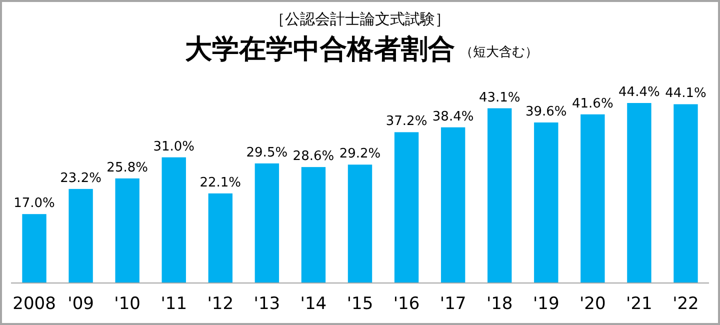 The height and width of the screenshot is (325, 720). Describe the element at coordinates (221, 182) in the screenshot. I see `data-label: 22.1%` at that location.